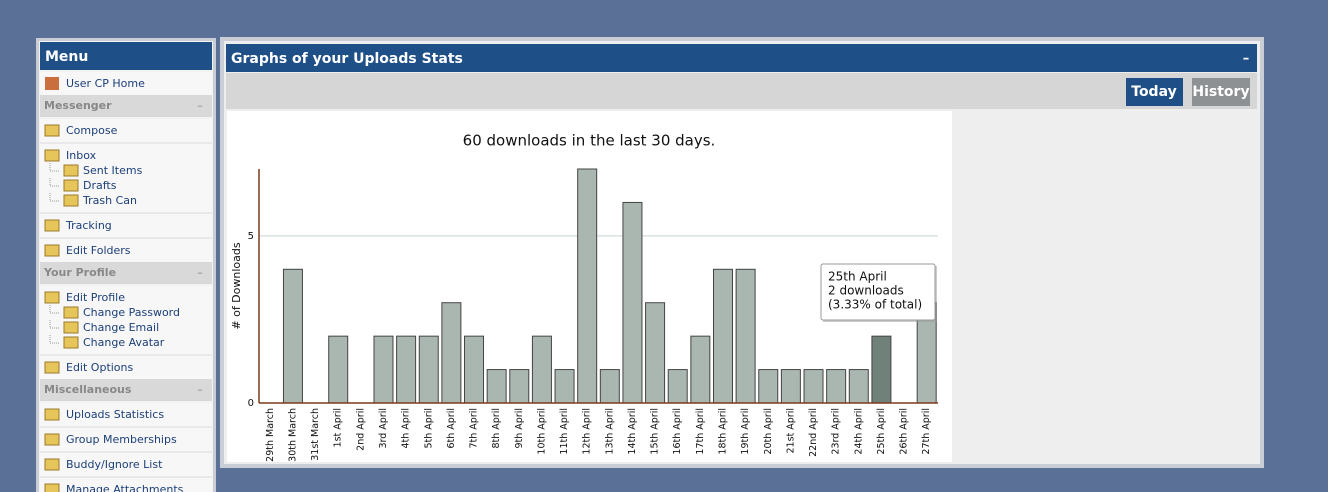  What do you see at coordinates (126, 56) in the screenshot?
I see `sidebar-header` at bounding box center [126, 56].